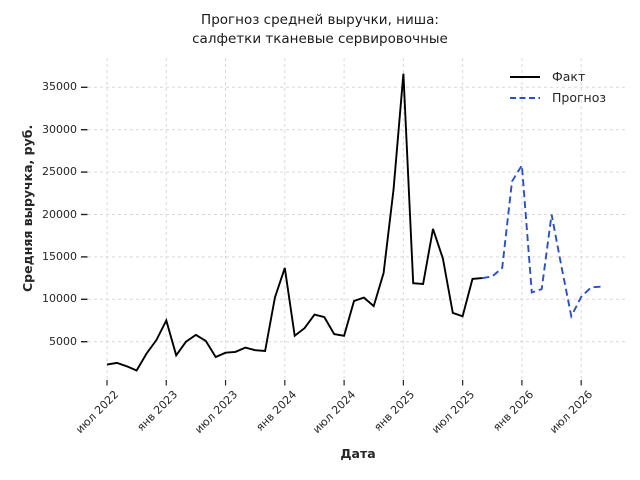 The height and width of the screenshot is (480, 640). Describe the element at coordinates (59, 299) in the screenshot. I see `y-tick-label: 10000` at that location.